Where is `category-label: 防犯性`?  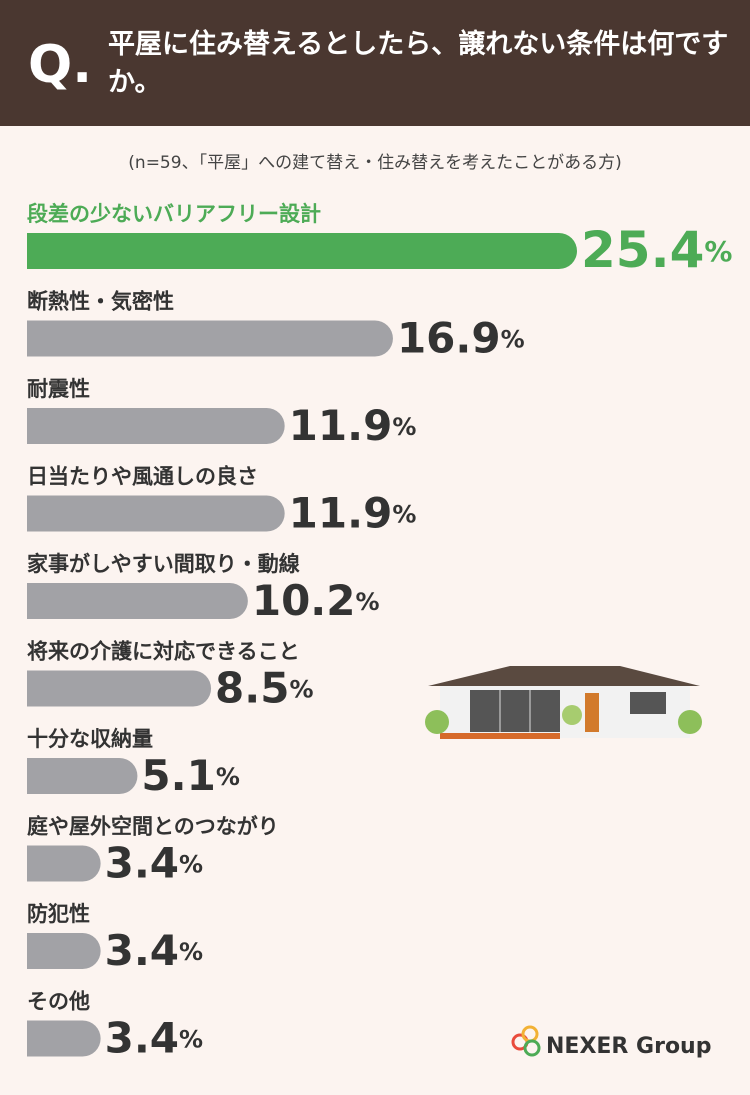 category-label: 防犯性 is located at coordinates (58, 914).